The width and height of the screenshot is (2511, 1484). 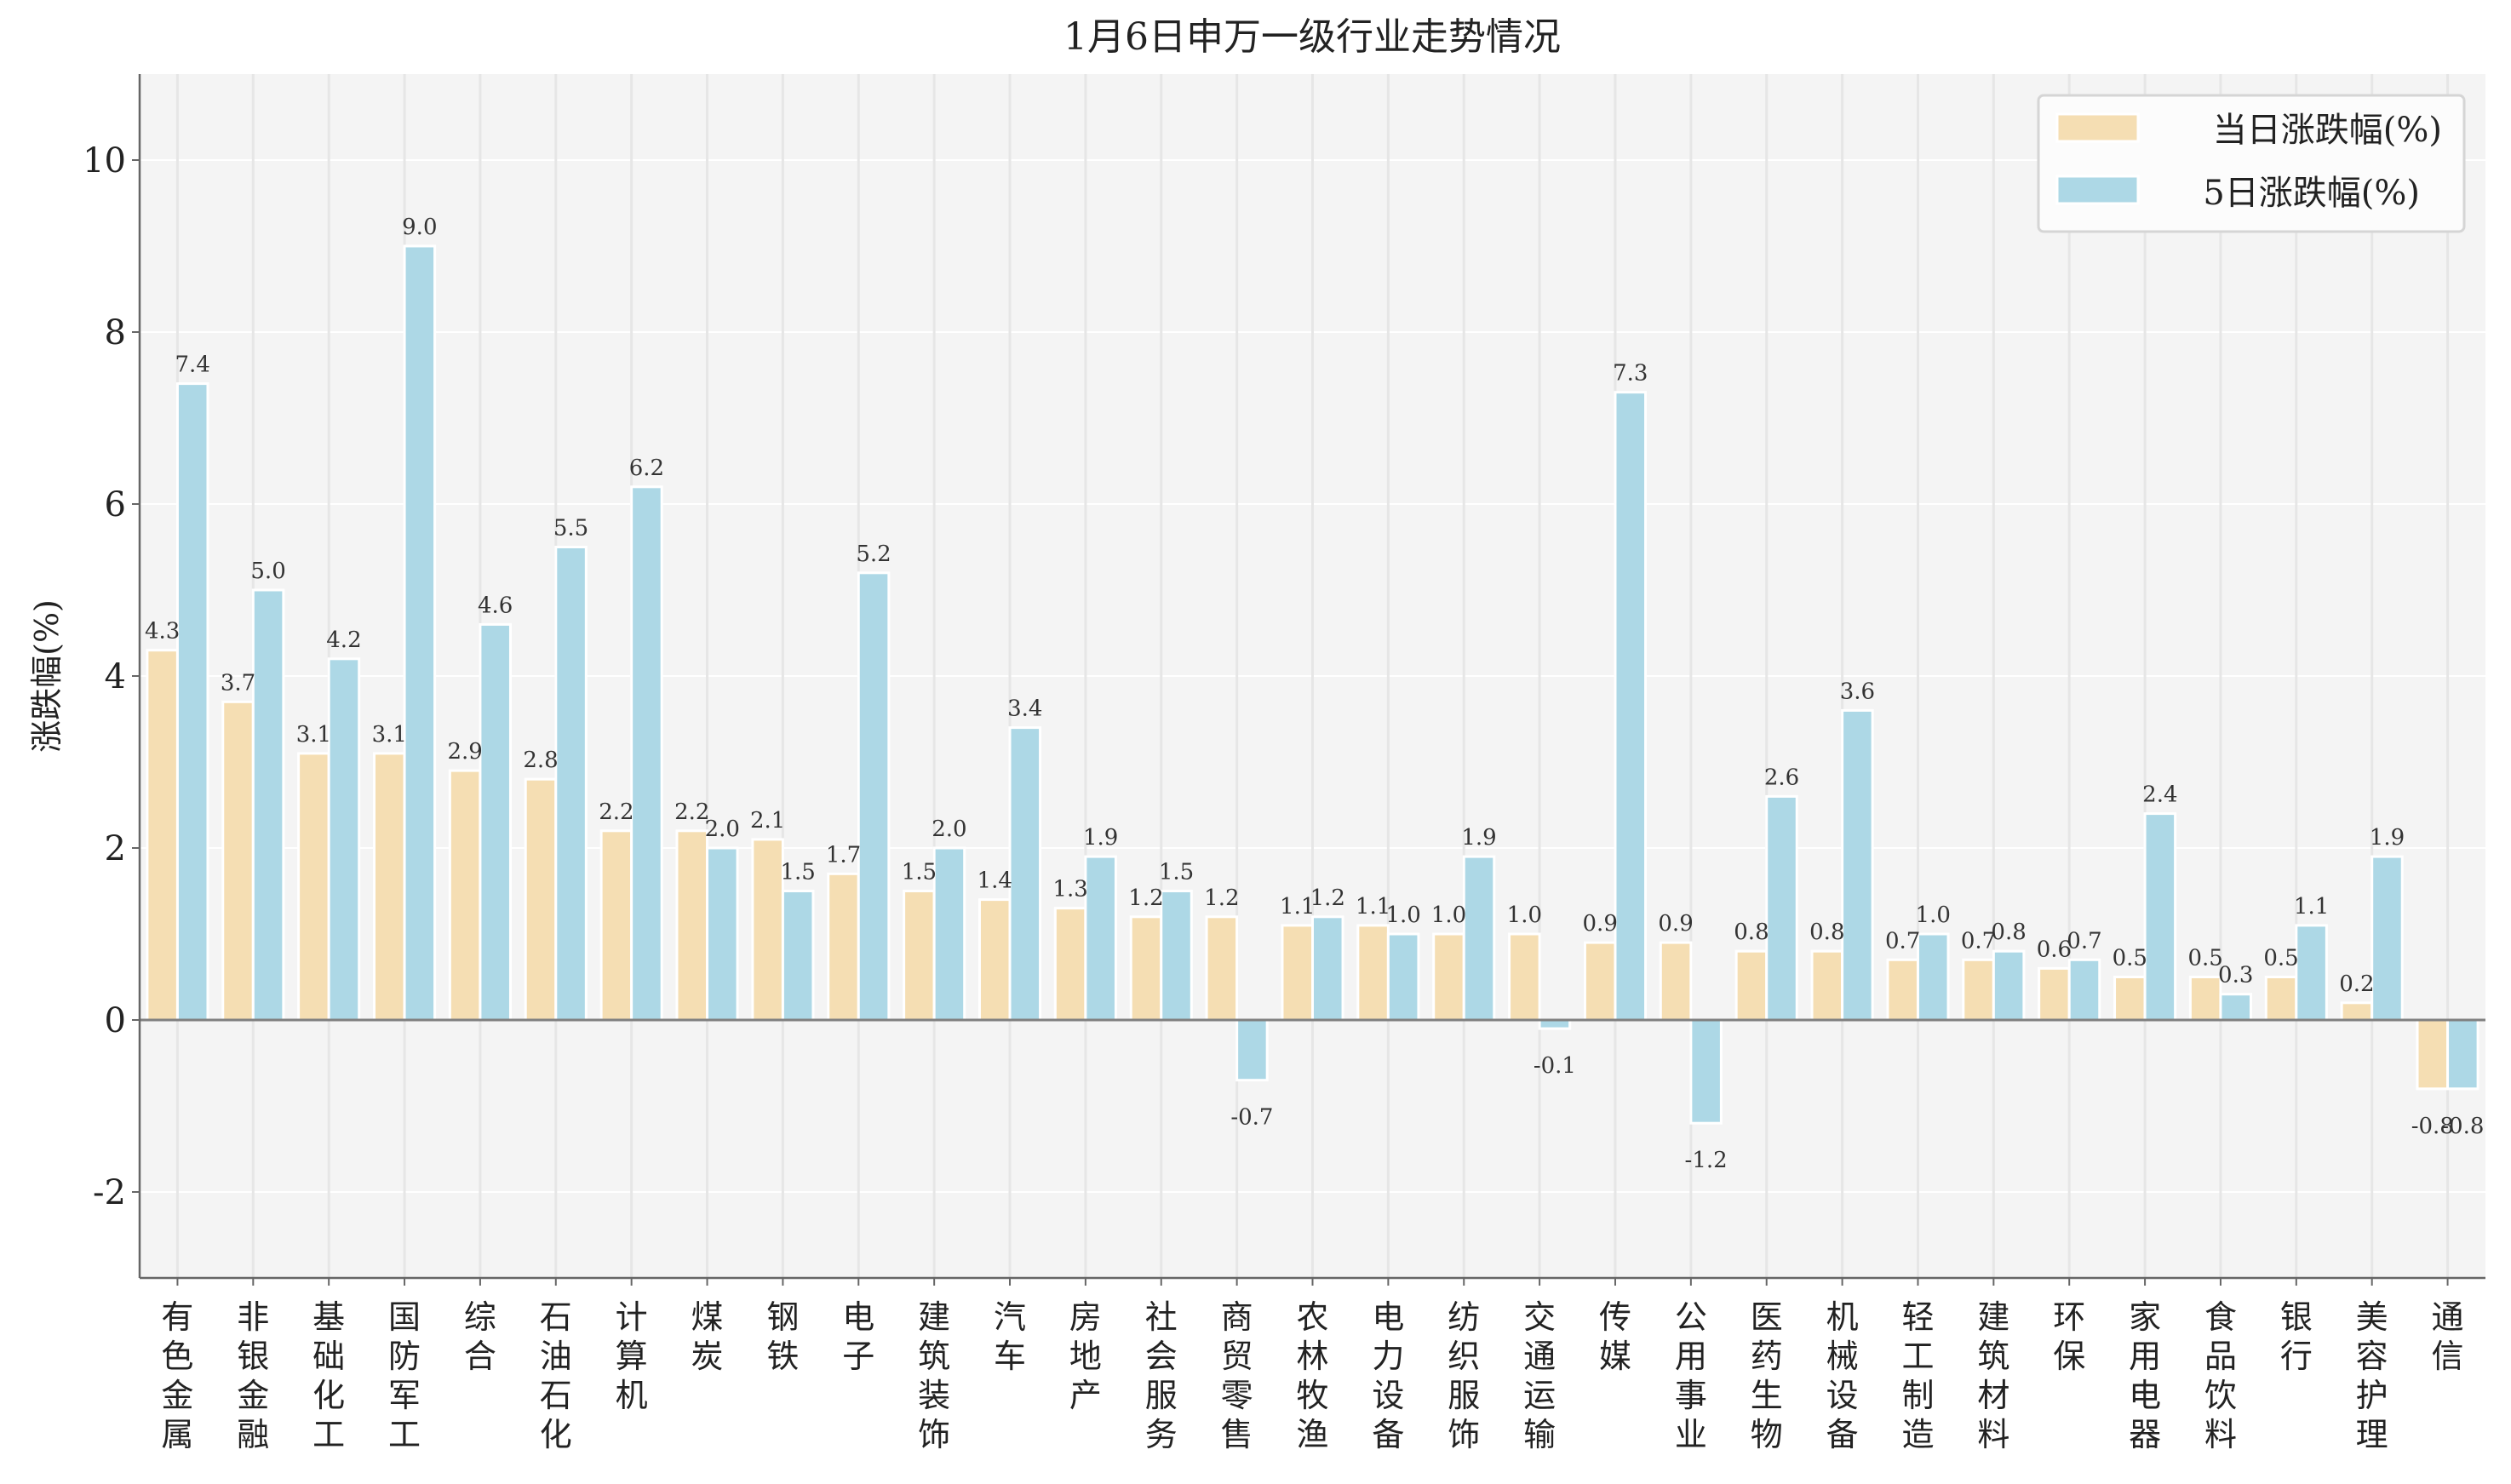 What do you see at coordinates (1176, 873) in the screenshot?
I see `data-label: 1.5` at bounding box center [1176, 873].